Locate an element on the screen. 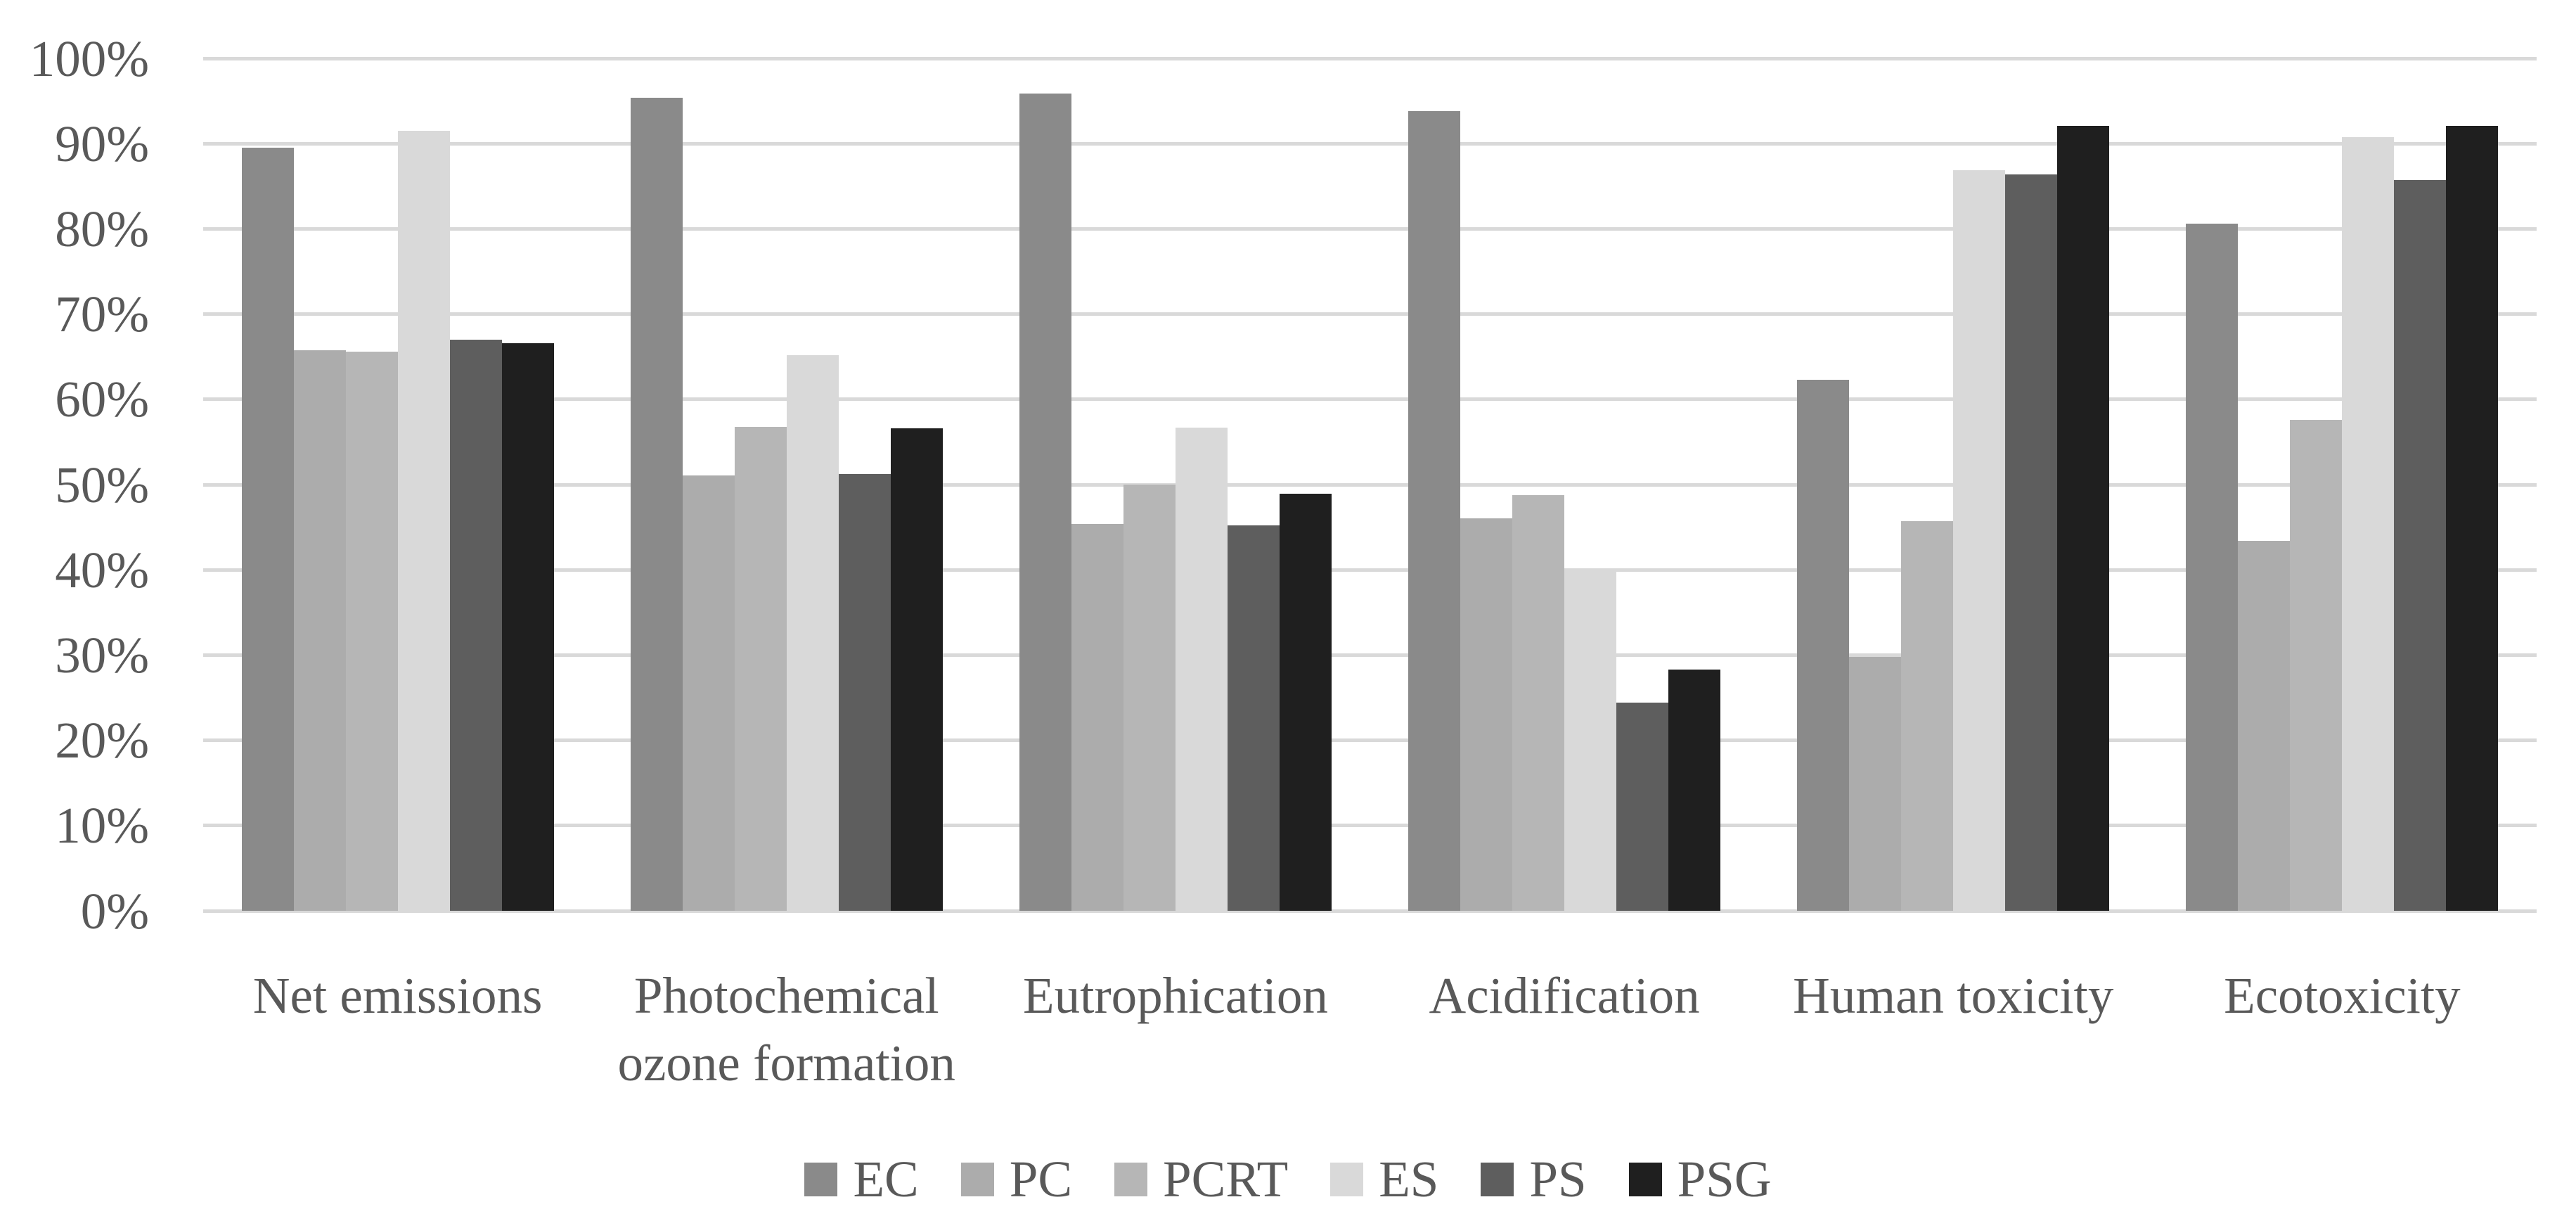 The image size is (2576, 1228). legend-item-PS: PS is located at coordinates (1534, 1179).